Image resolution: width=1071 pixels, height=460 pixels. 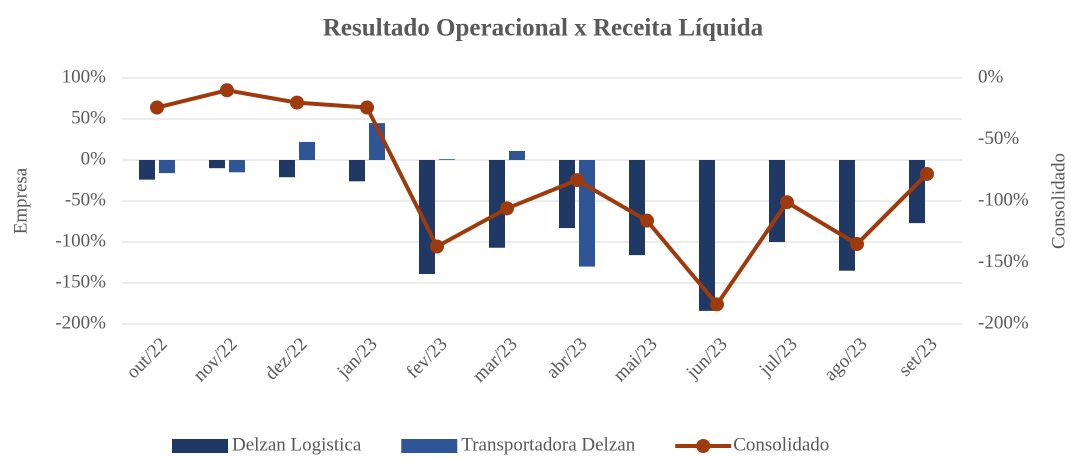 I want to click on legend-label: Consolidado, so click(x=781, y=444).